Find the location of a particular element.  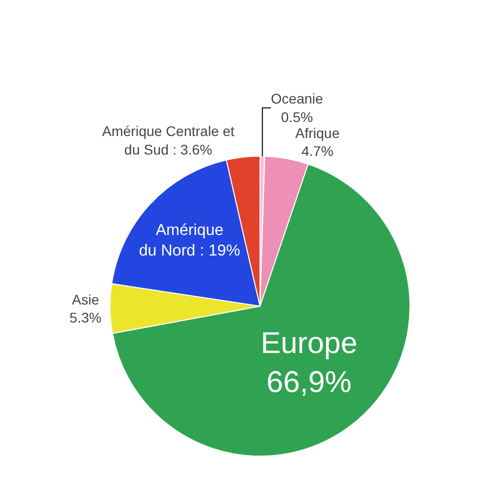

slice-label: Oceanie is located at coordinates (297, 98).